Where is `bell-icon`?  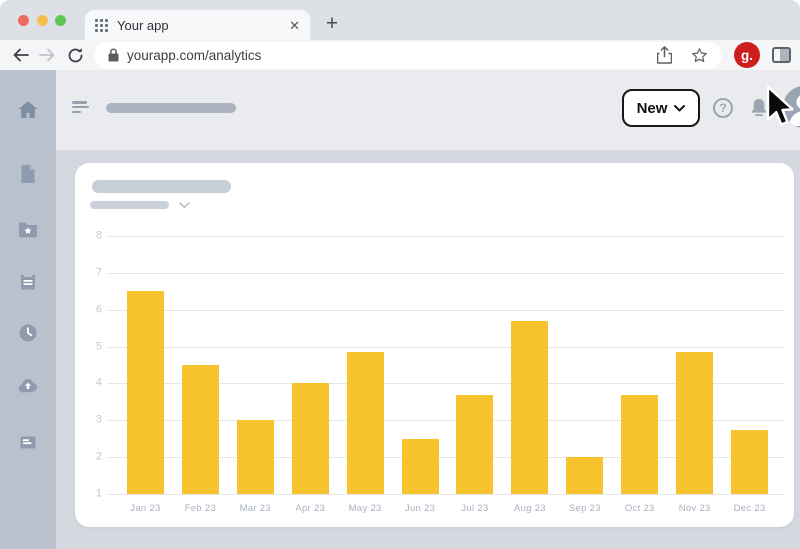
bell-icon is located at coordinates (759, 110).